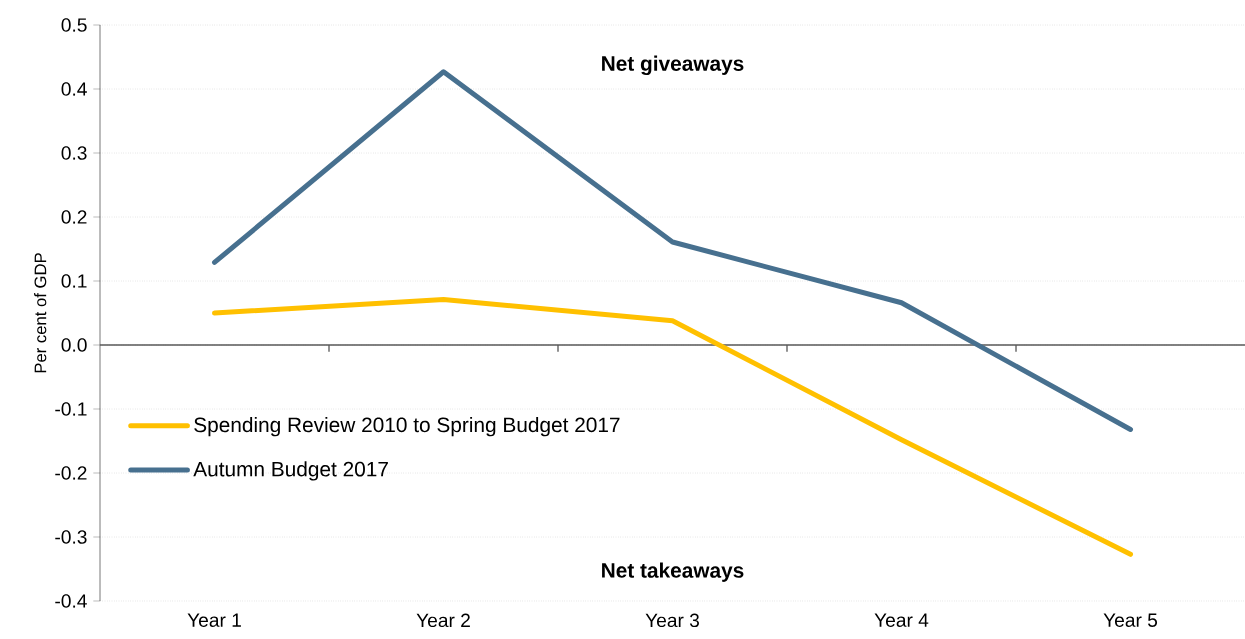 The width and height of the screenshot is (1245, 639). I want to click on x-tick-label: Year 5, so click(1130, 620).